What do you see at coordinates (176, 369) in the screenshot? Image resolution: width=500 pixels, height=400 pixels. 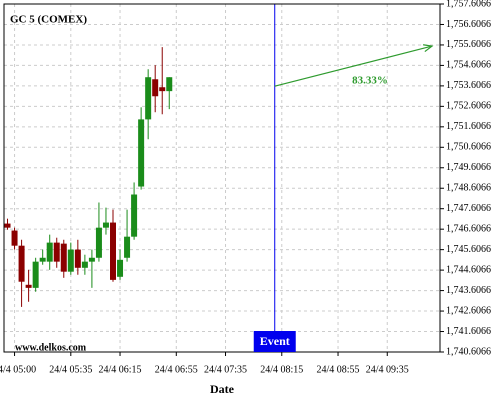 I see `x-tick-label: 24/4 06:55` at bounding box center [176, 369].